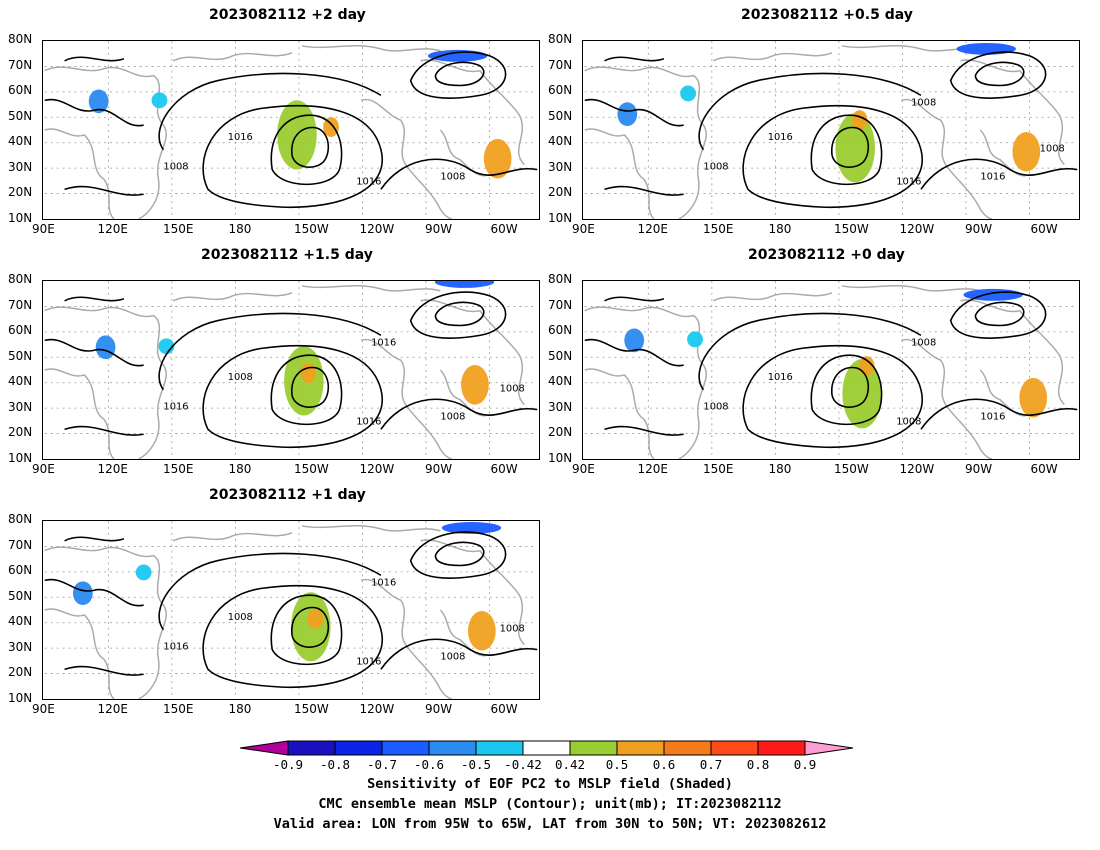 This screenshot has height=850, width=1100. Describe the element at coordinates (429, 764) in the screenshot. I see `colorbar-label: -0.6` at that location.